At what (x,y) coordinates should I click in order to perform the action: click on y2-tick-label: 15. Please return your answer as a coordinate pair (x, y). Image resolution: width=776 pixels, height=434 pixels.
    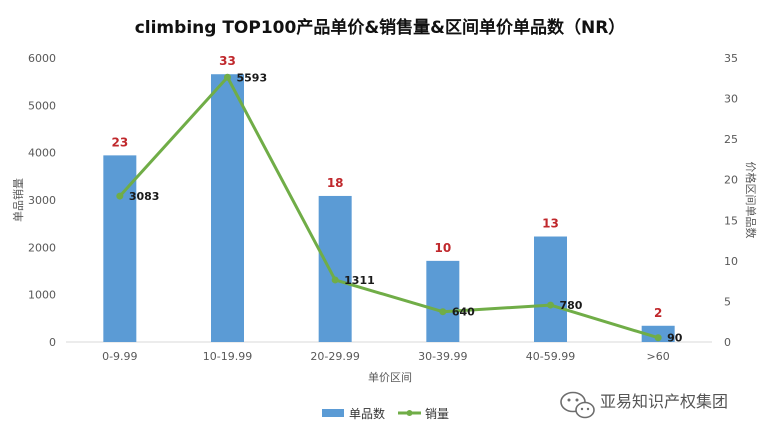
    Looking at the image, I should click on (731, 220).